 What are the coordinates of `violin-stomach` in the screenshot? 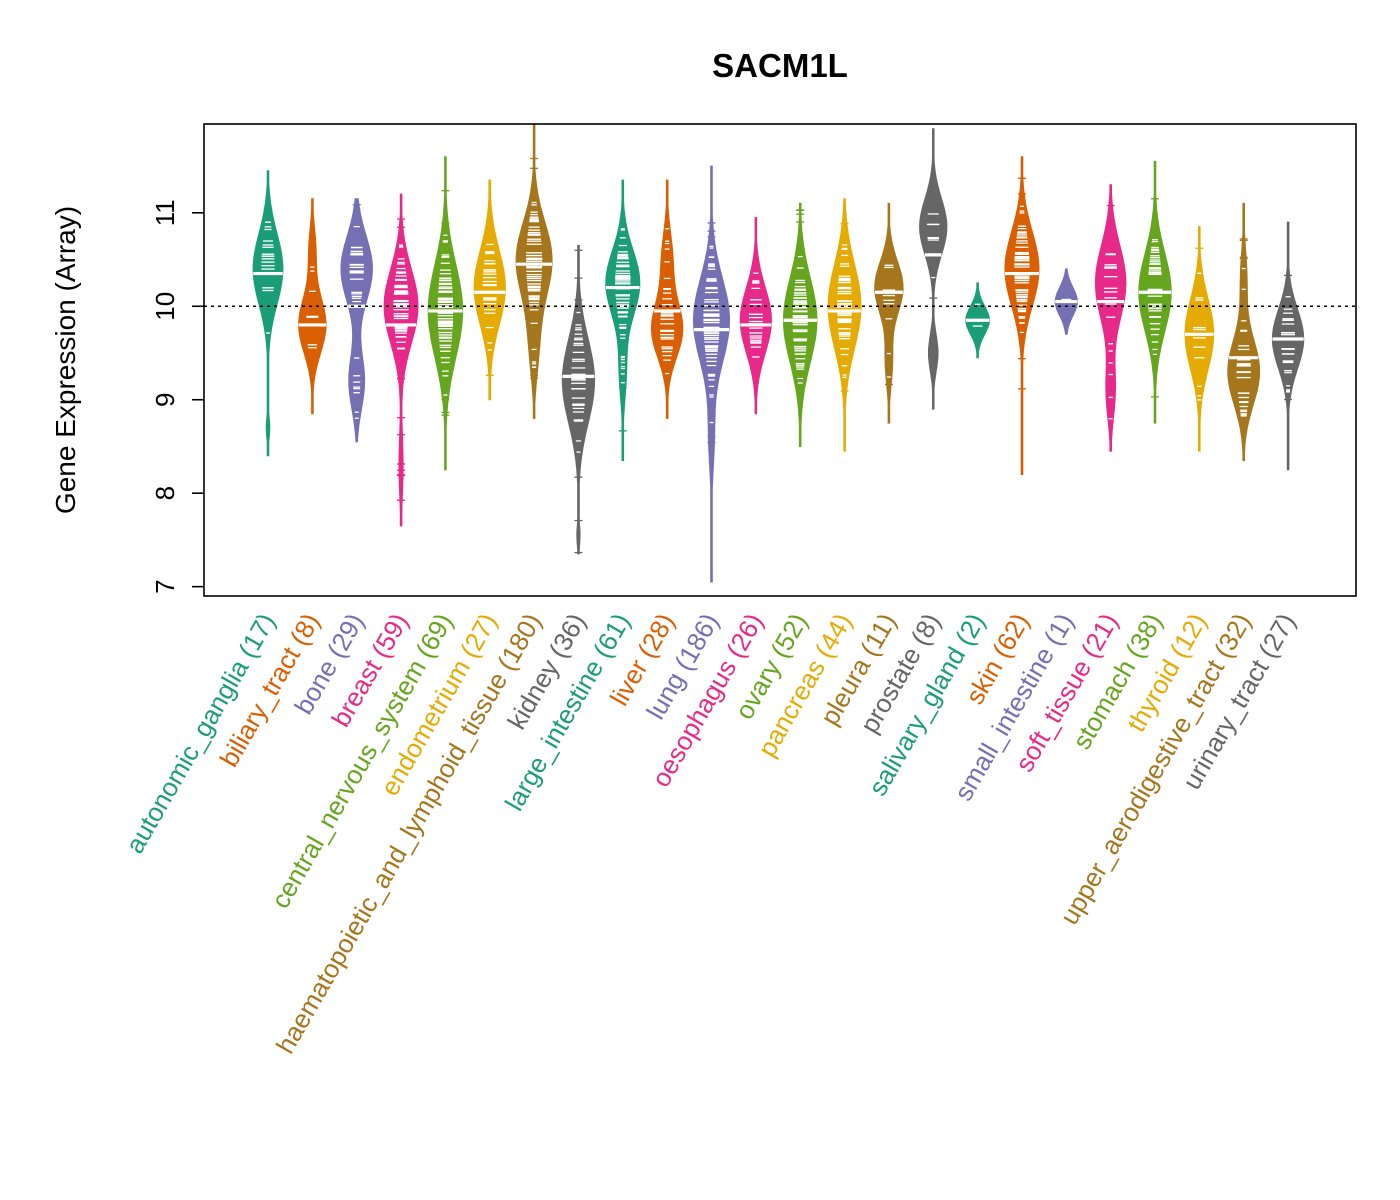 It's located at (1155, 292).